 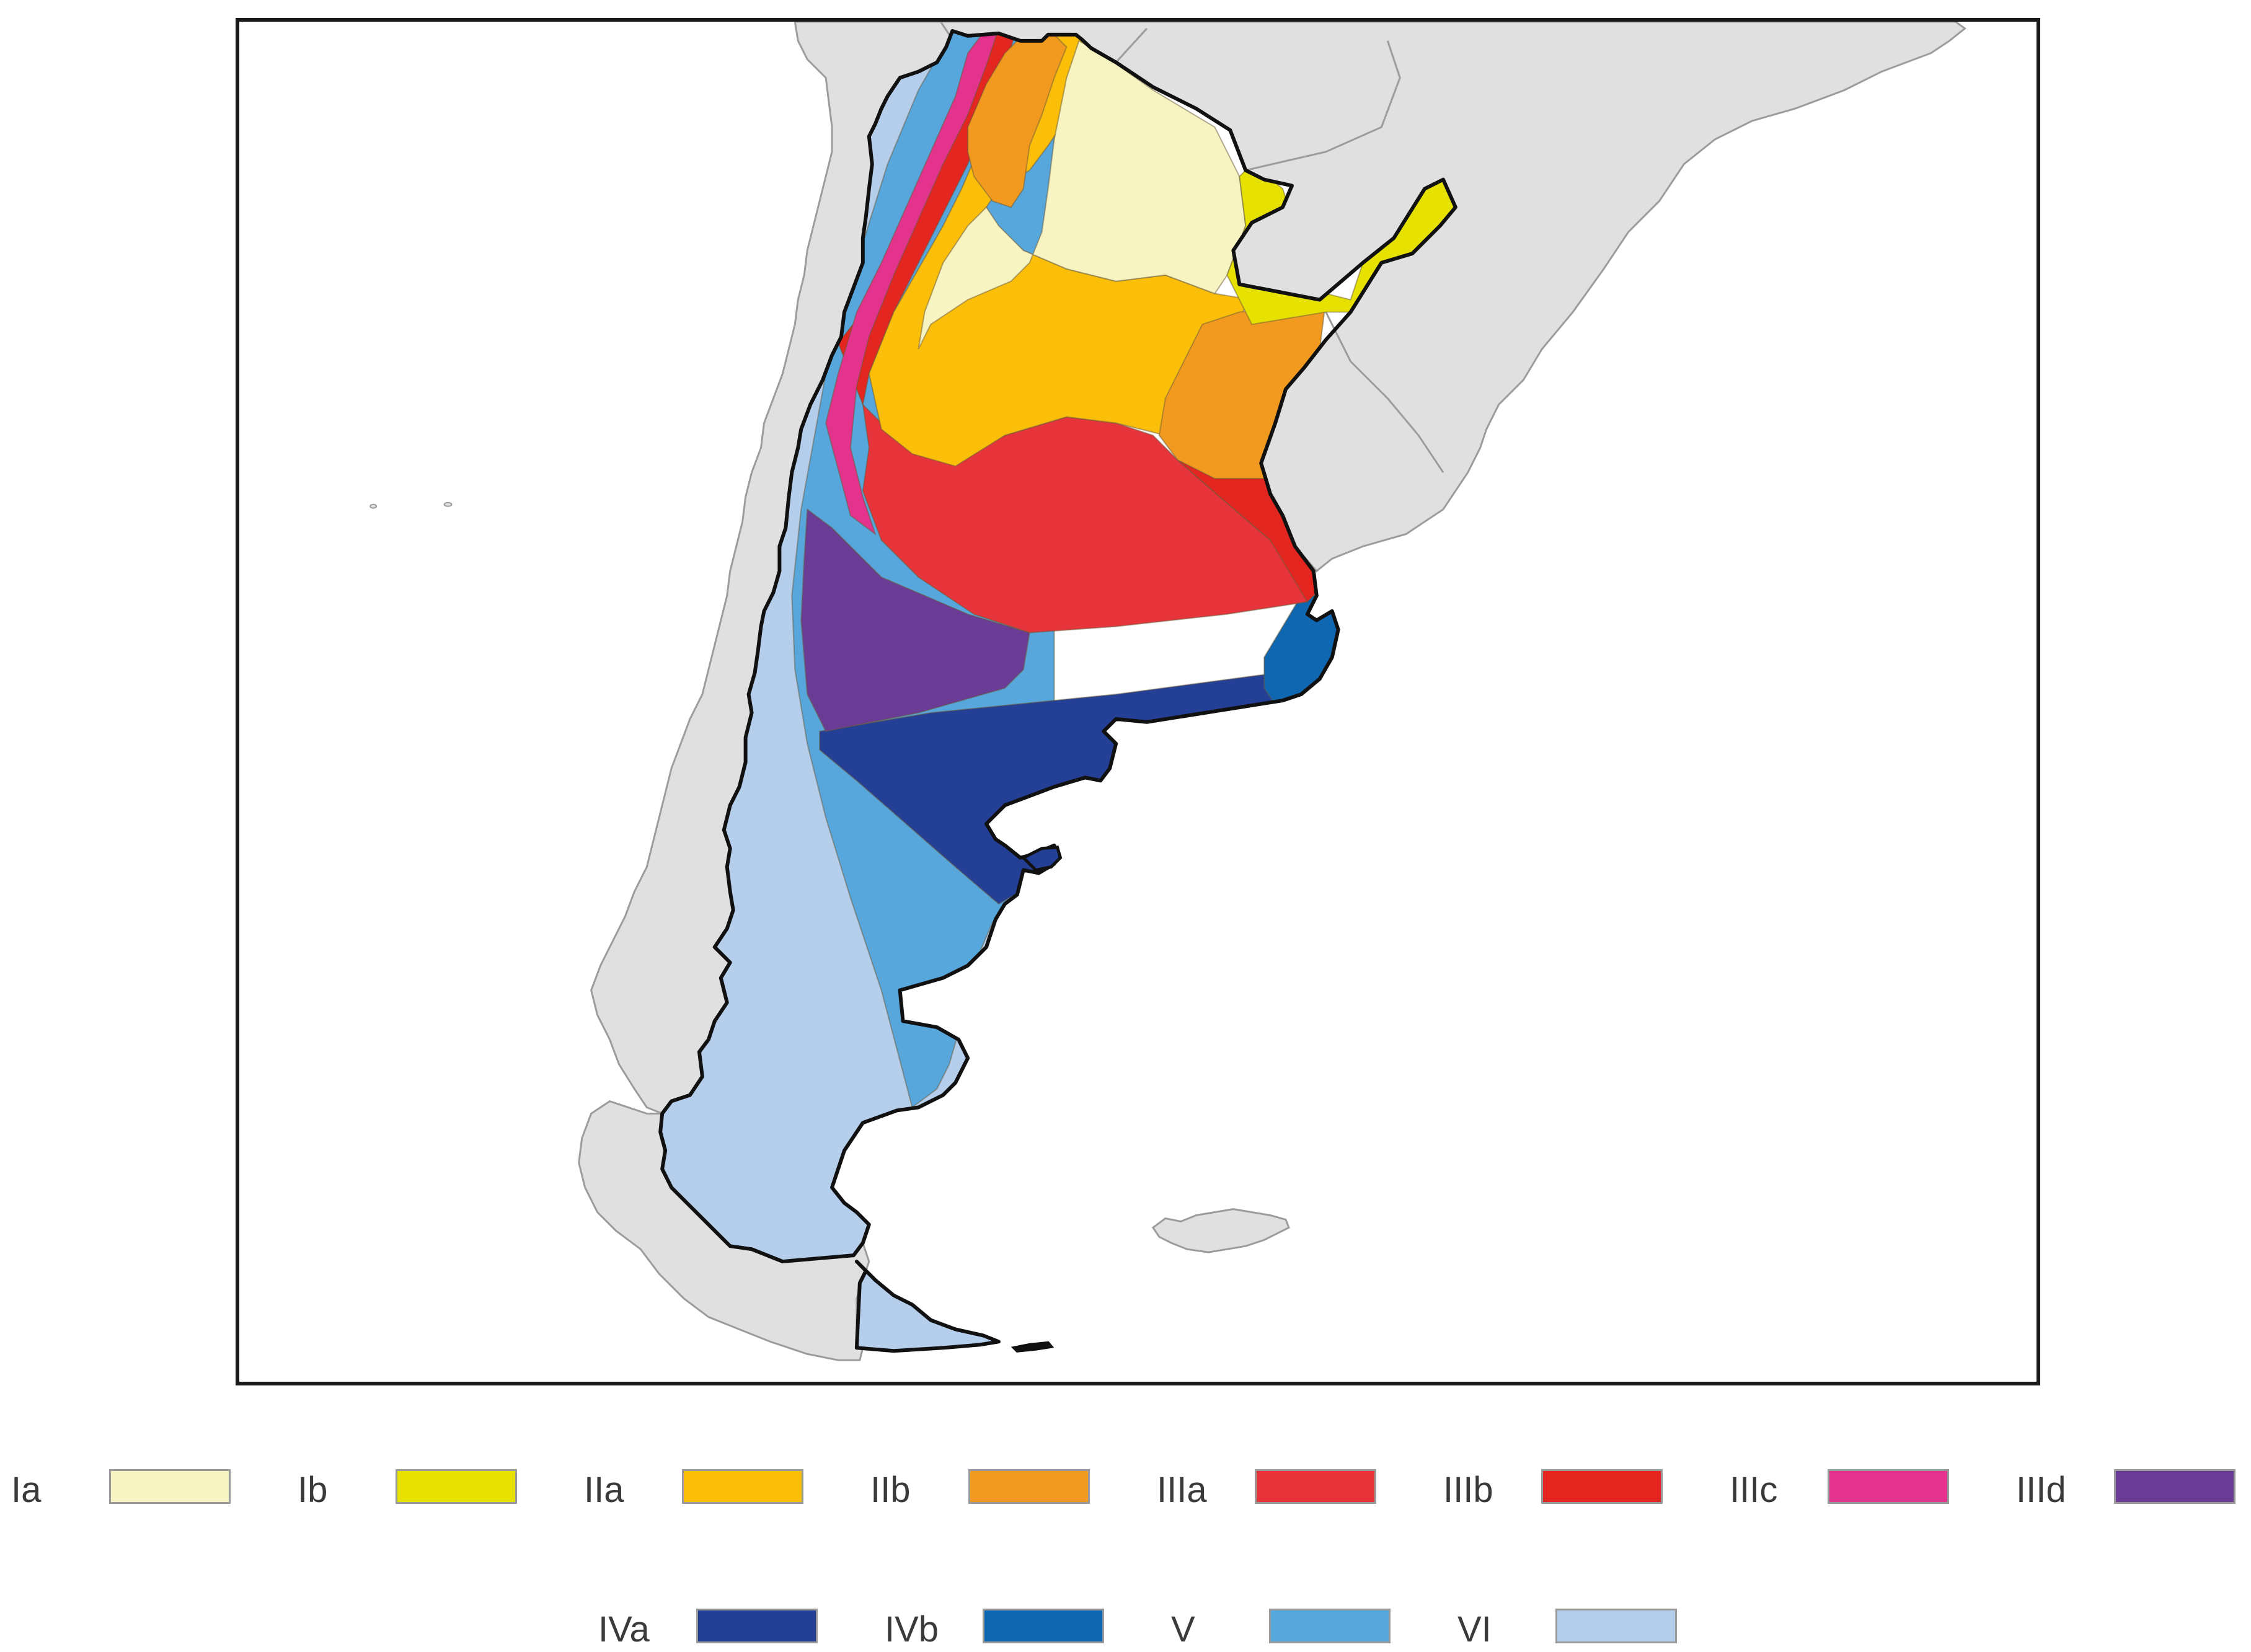 What do you see at coordinates (26, 1490) in the screenshot?
I see `legend-label: Ia` at bounding box center [26, 1490].